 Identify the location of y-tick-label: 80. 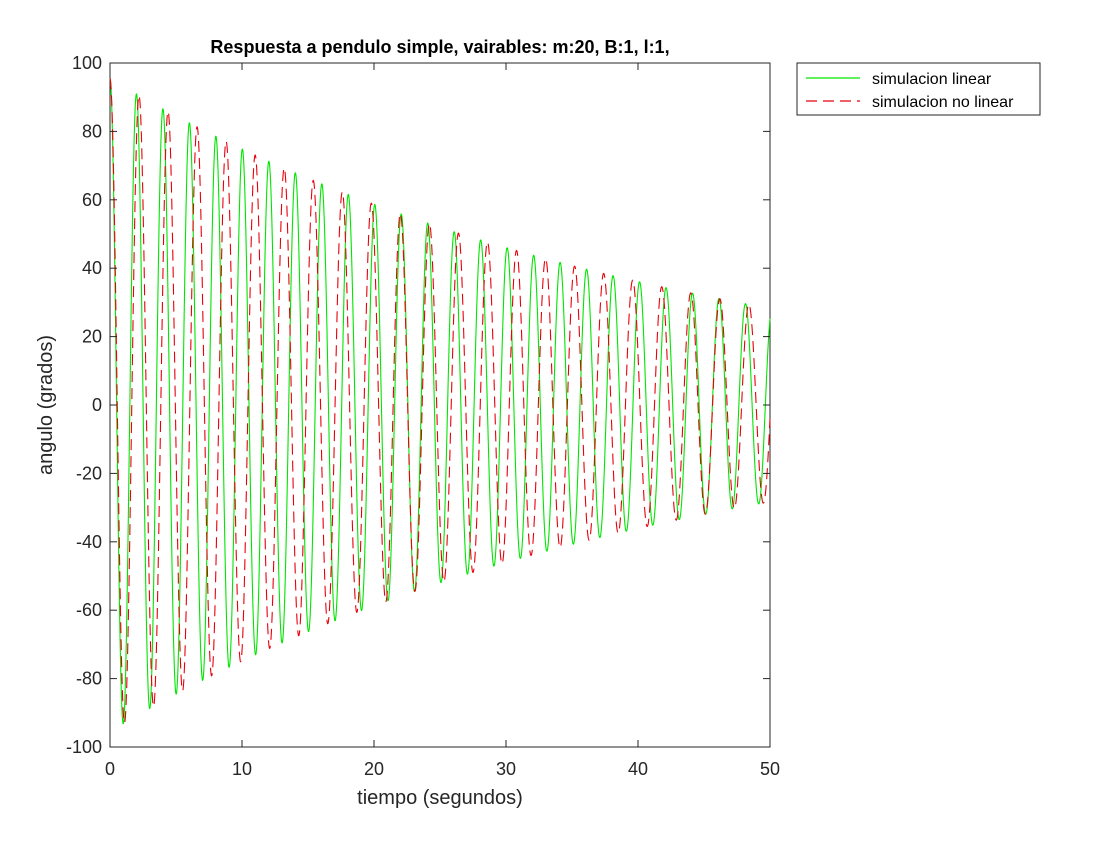
(92, 131).